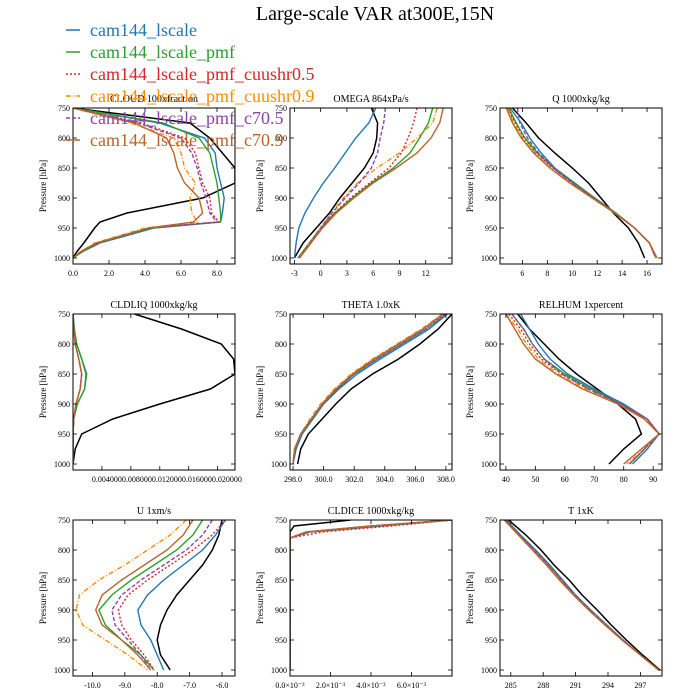  I want to click on legend-item: cam144_lscale, so click(131, 30).